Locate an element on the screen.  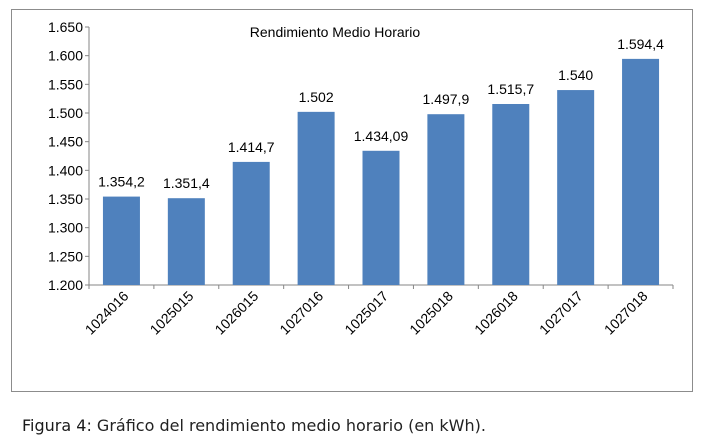
data-label: 1.515,7 is located at coordinates (510, 89).